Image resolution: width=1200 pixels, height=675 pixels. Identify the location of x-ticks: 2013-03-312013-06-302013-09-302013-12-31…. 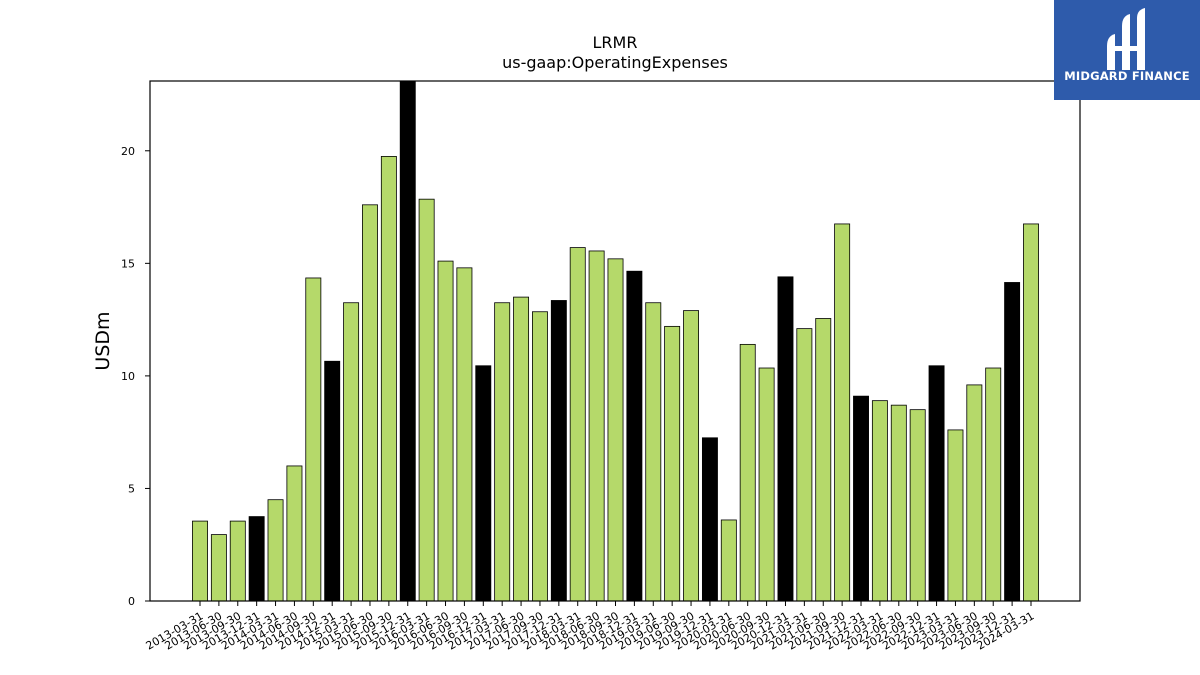
(590, 627).